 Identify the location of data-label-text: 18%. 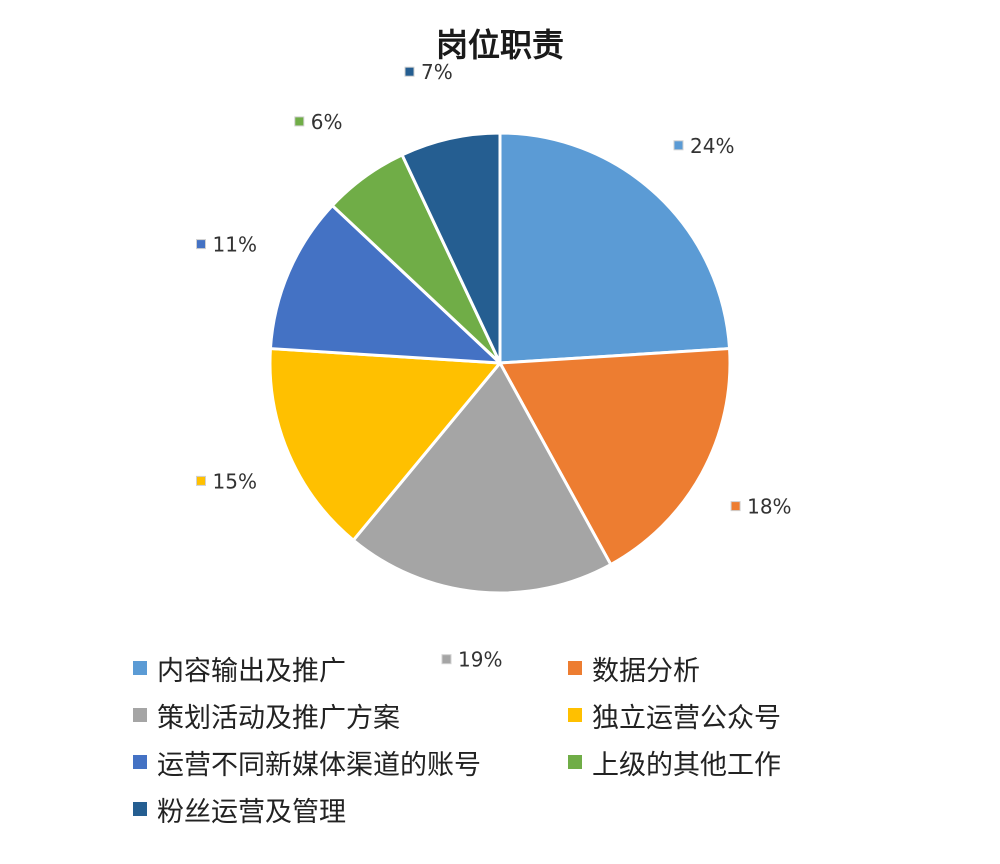
(769, 507).